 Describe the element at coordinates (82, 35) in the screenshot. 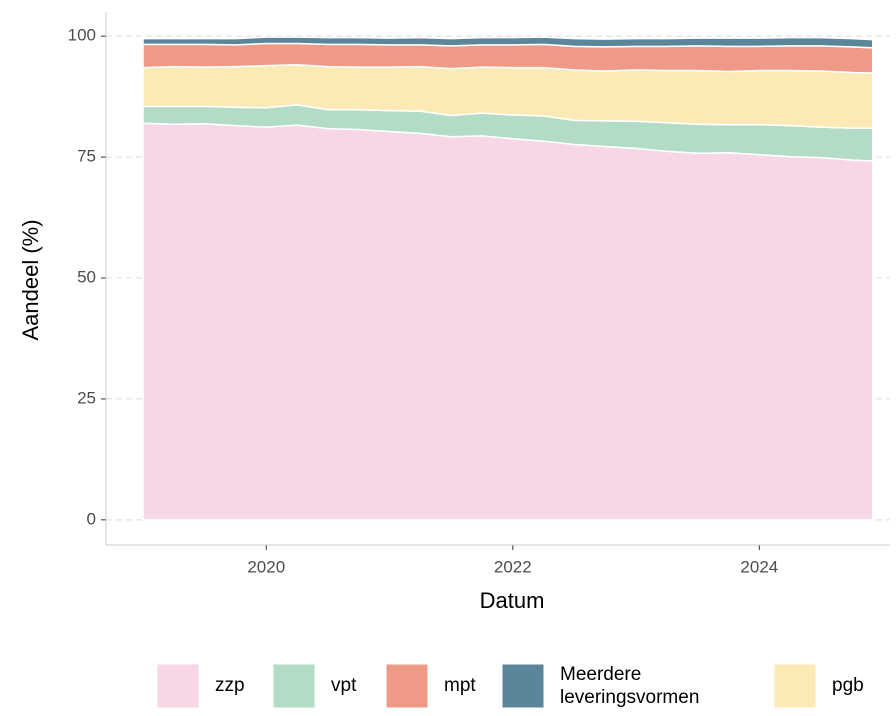

I see `y-tick-label: 100` at that location.